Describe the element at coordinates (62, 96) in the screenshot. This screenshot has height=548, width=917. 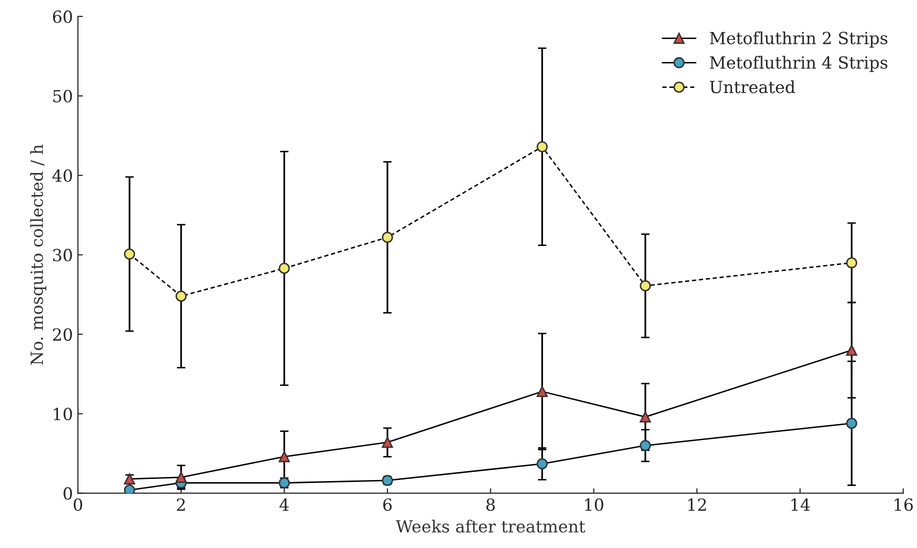
I see `y-tick-label: 50` at that location.